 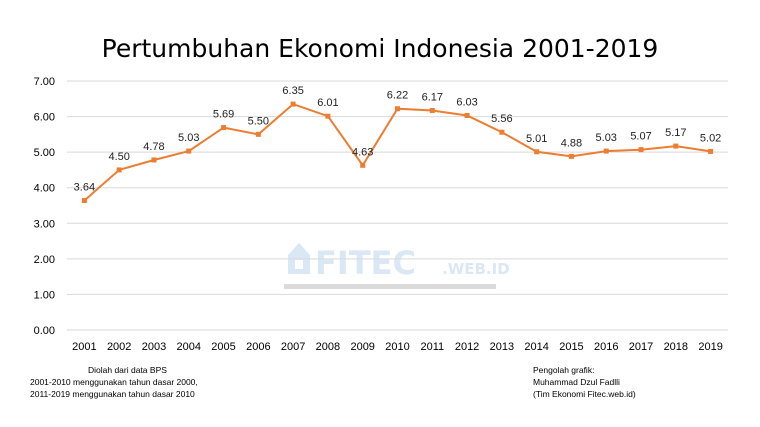 What do you see at coordinates (44, 189) in the screenshot?
I see `y-tick-label: 4.00` at bounding box center [44, 189].